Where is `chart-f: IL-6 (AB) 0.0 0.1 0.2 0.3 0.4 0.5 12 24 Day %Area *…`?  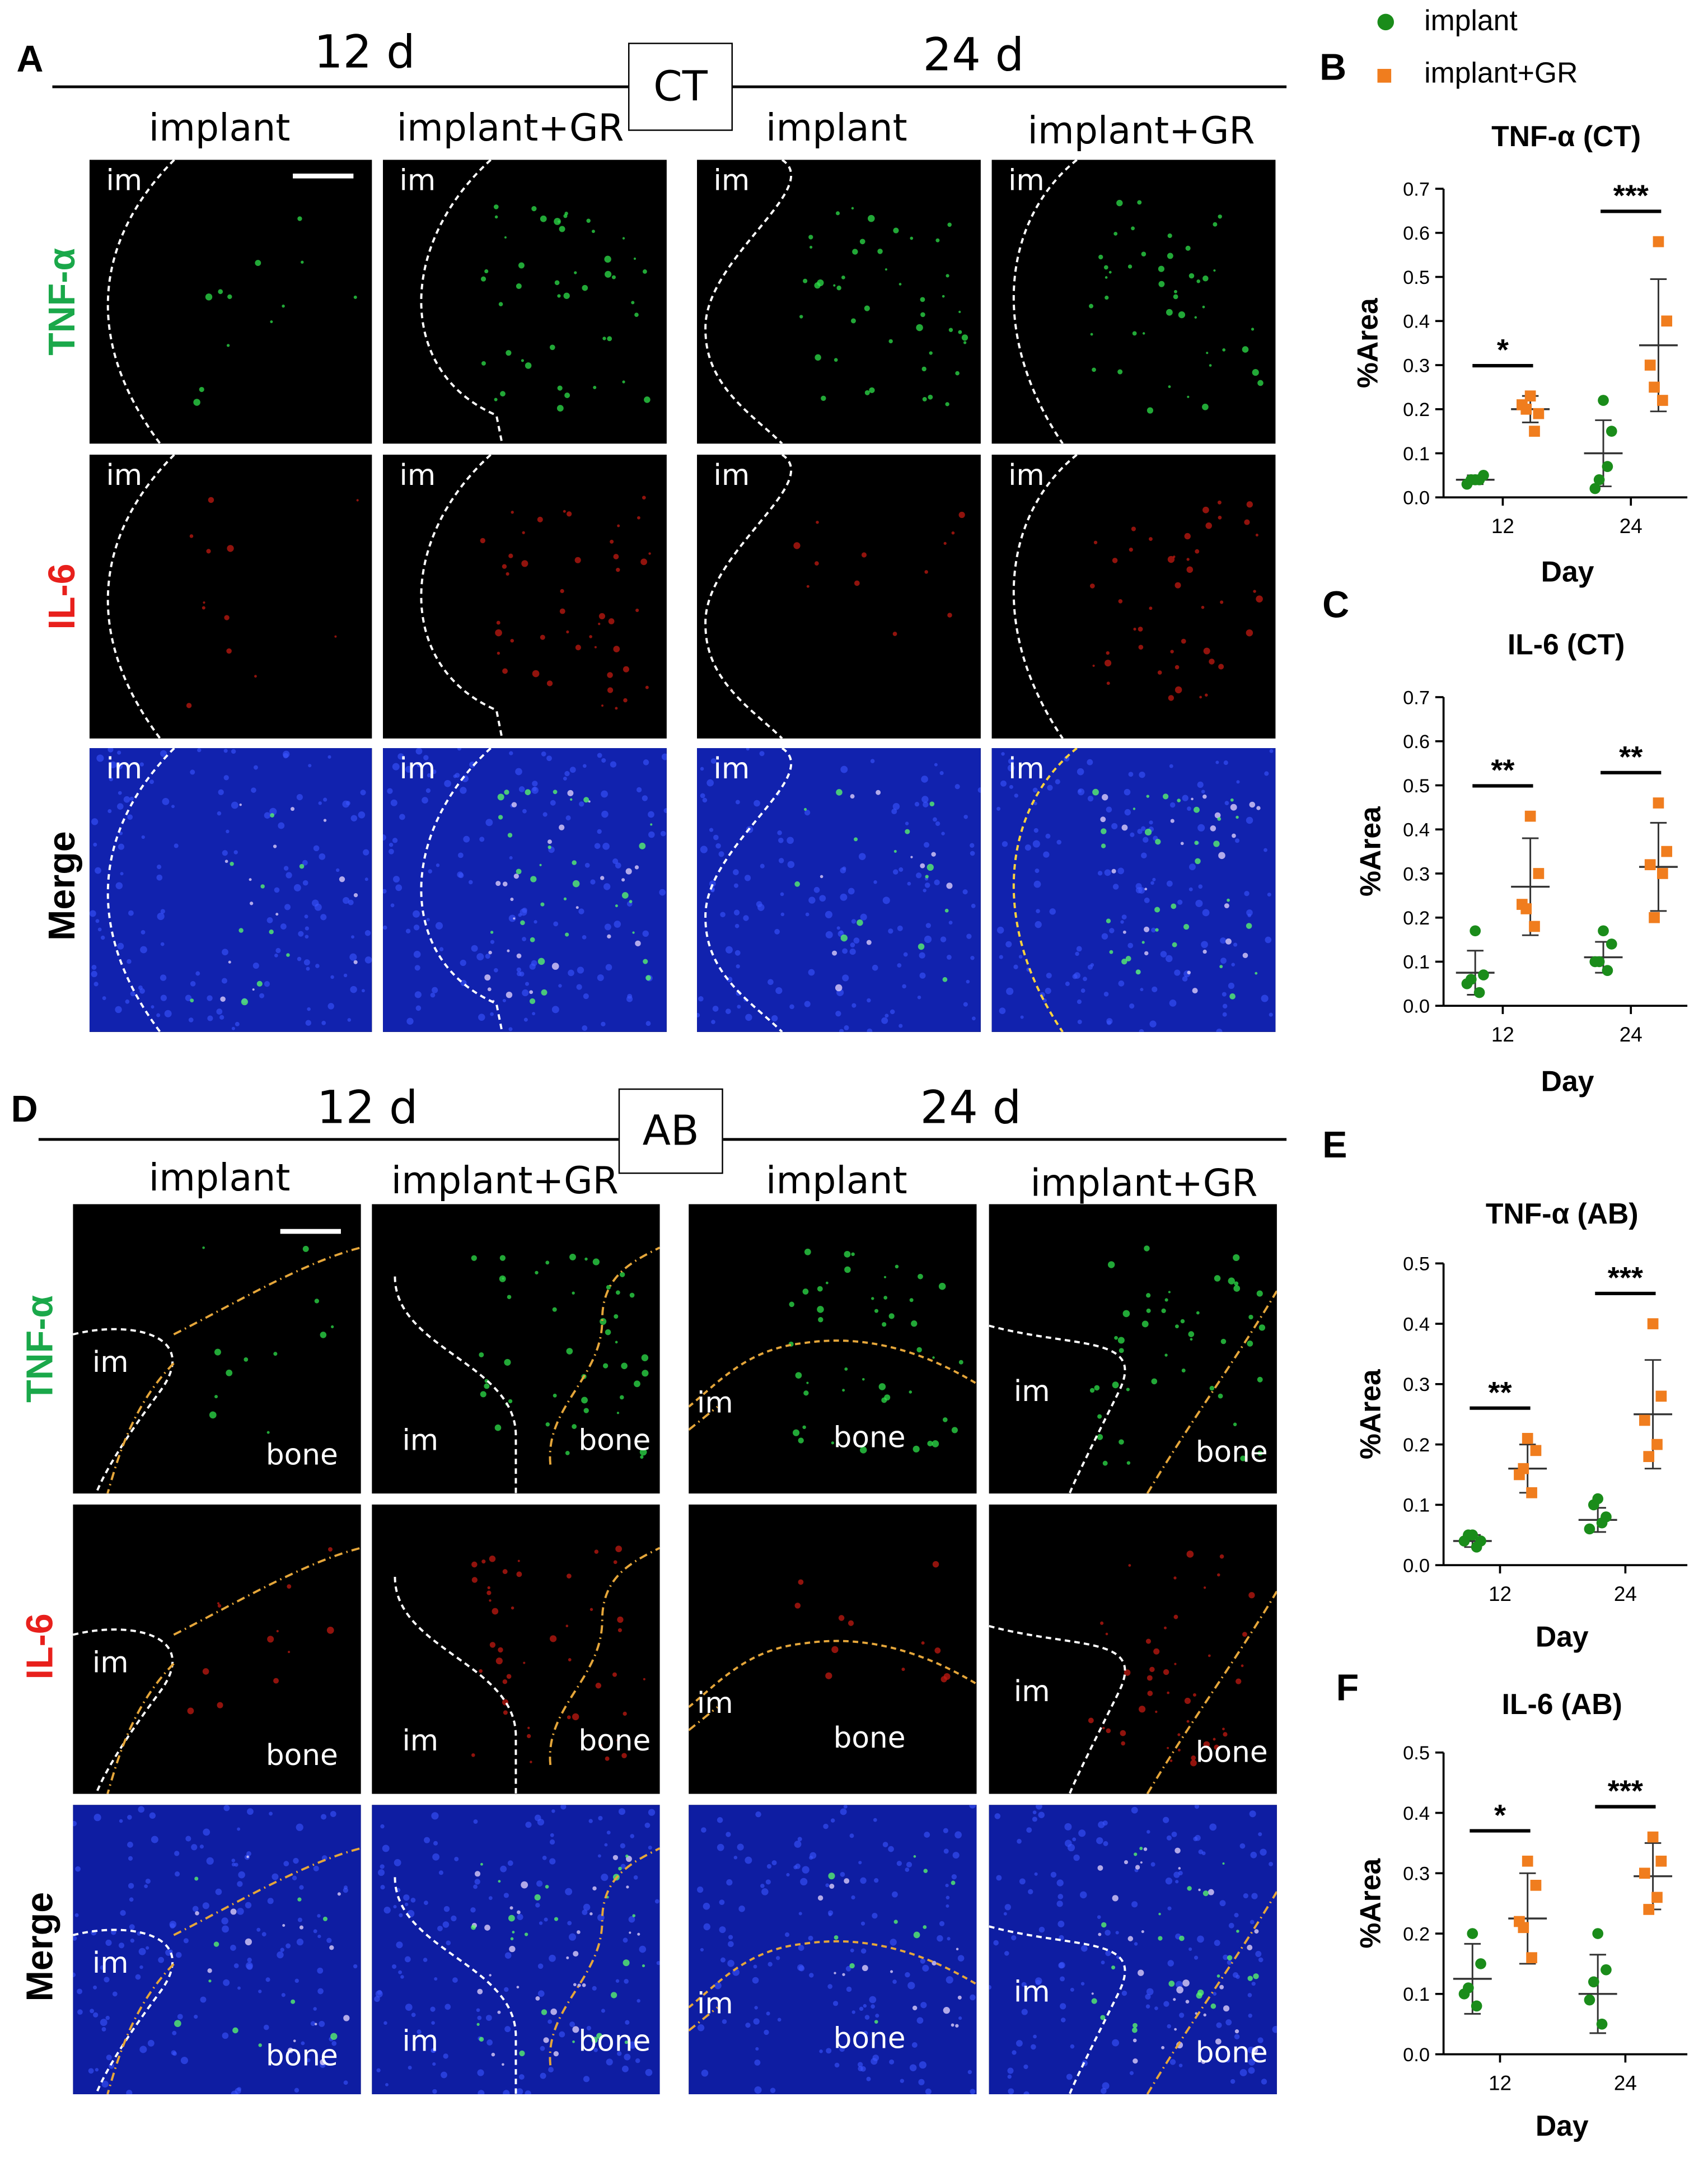 chart-f: IL-6 (AB) 0.0 0.1 0.2 0.3 0.4 0.5 12 24 Day %Area *… is located at coordinates (1521, 1915).